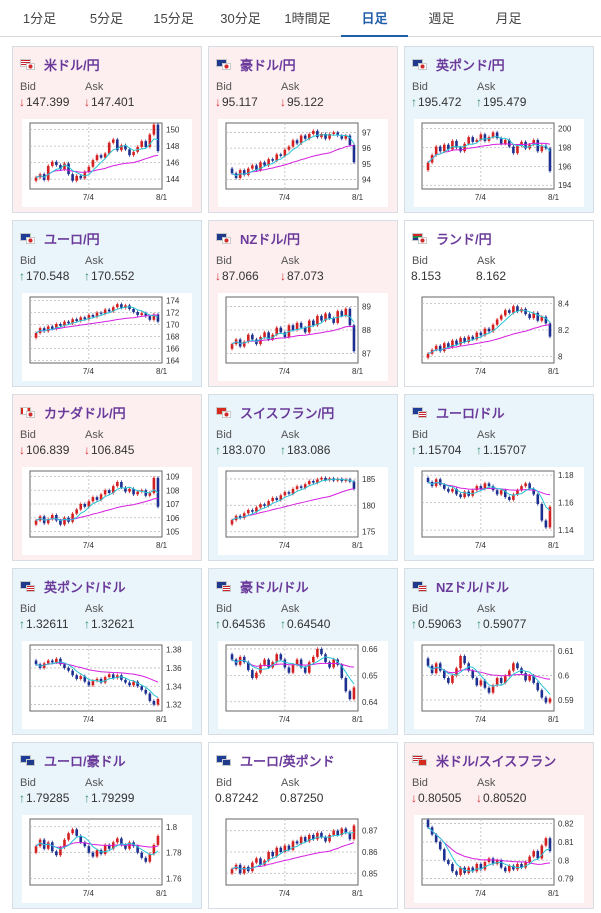 The image size is (601, 913). I want to click on price-chart: 109 108 107 106 105 7/4 8/1, so click(107, 511).